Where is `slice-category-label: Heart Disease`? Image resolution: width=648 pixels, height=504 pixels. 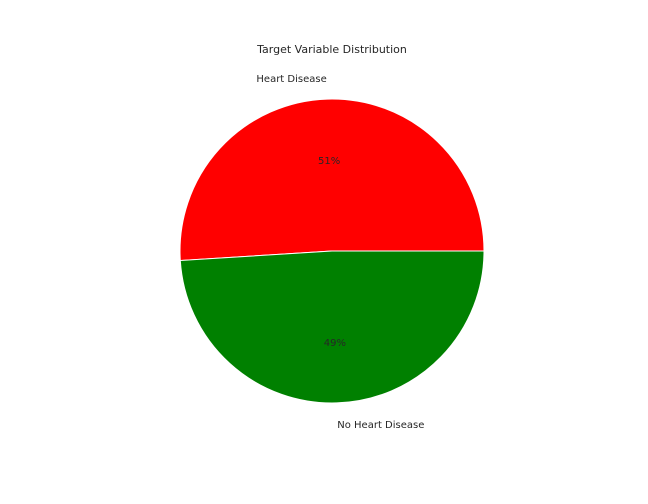
slice-category-label: Heart Disease is located at coordinates (291, 79).